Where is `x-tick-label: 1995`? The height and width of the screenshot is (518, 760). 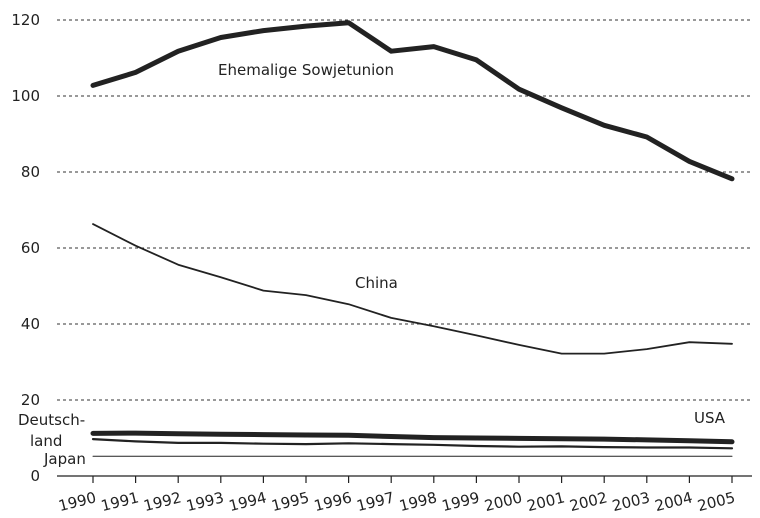
x-tick-label: 1995 is located at coordinates (290, 501).